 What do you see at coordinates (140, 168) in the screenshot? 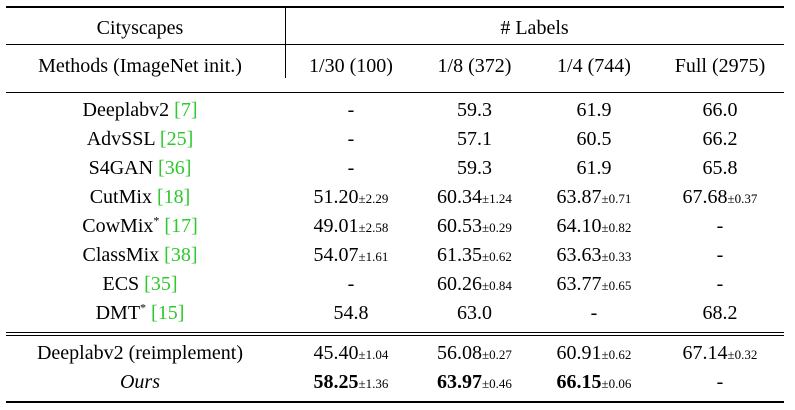
I see `method-name: S4GAN [36]` at bounding box center [140, 168].